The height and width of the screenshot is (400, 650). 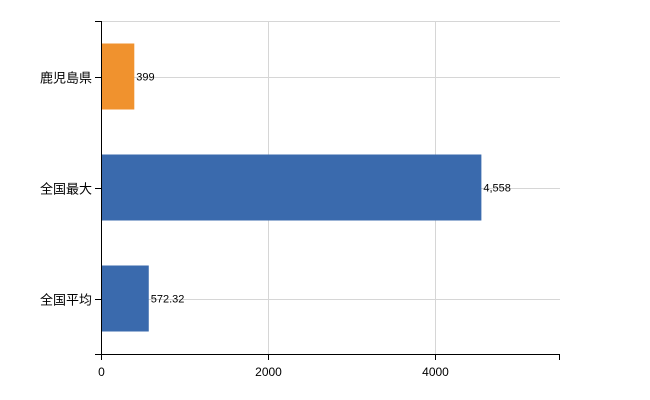 I want to click on category-label-1: 全国最大, so click(x=66, y=190).